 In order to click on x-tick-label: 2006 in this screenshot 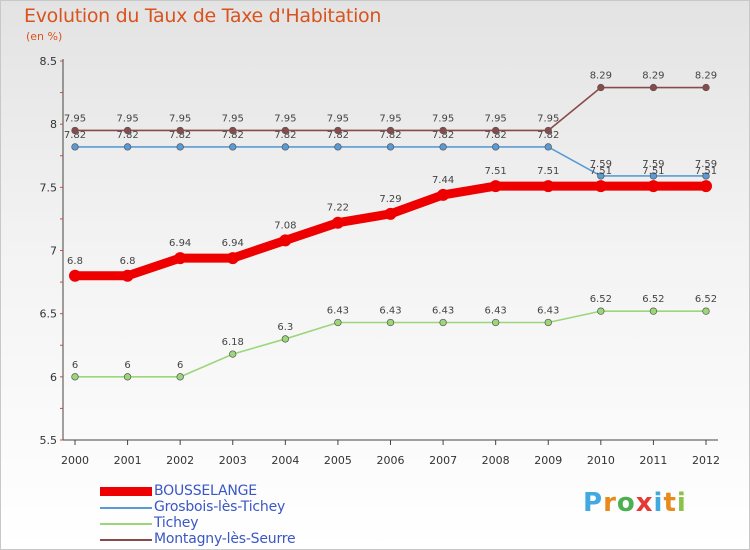, I will do `click(391, 460)`.